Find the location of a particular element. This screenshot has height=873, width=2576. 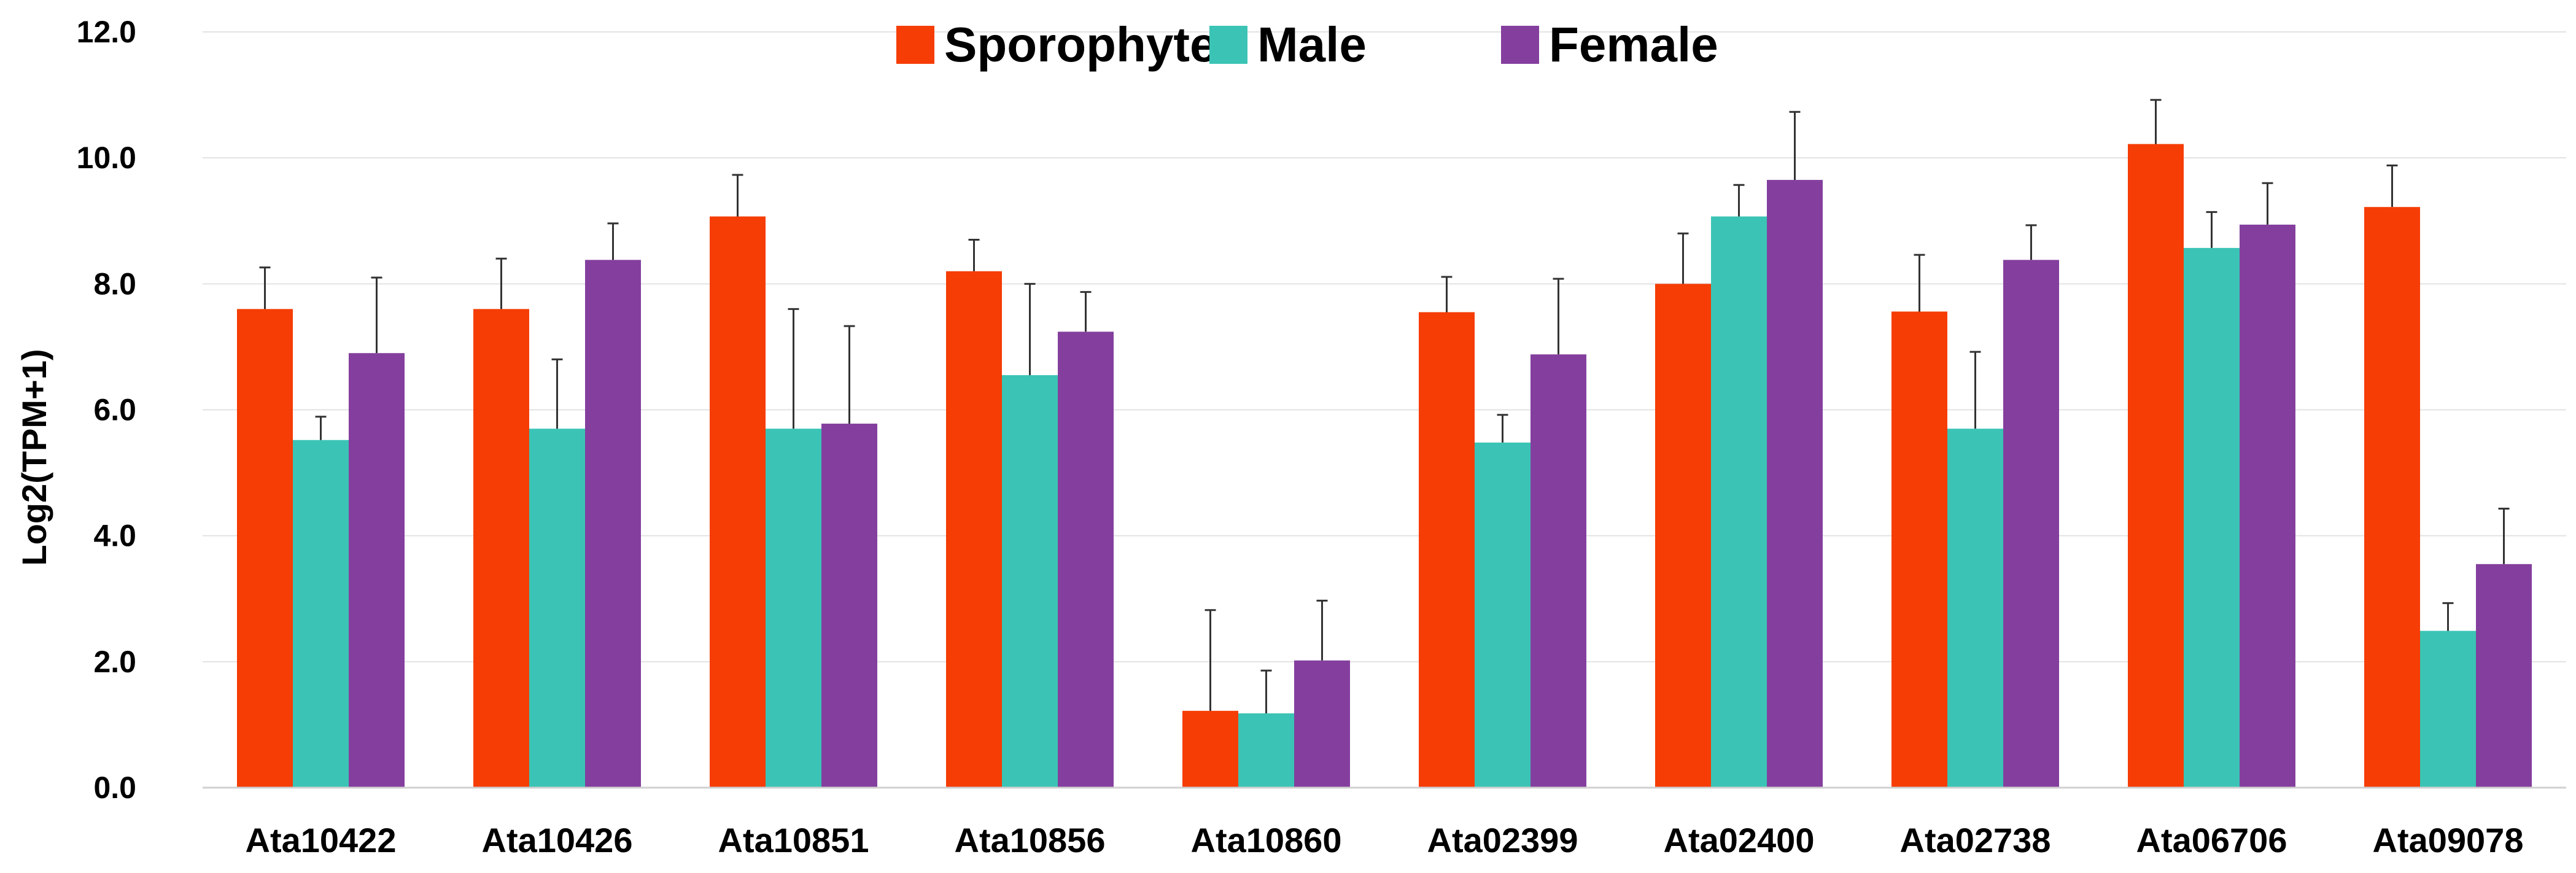

legend-label-sporophyte: Sporophyte is located at coordinates (1080, 44).